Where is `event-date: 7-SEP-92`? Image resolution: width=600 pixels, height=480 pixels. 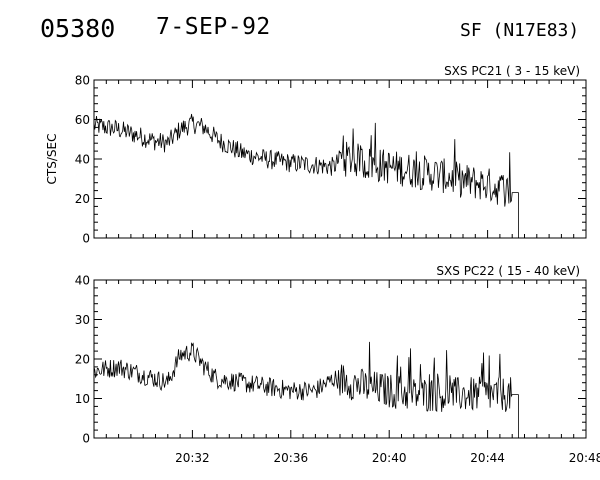 event-date: 7-SEP-92 is located at coordinates (213, 27).